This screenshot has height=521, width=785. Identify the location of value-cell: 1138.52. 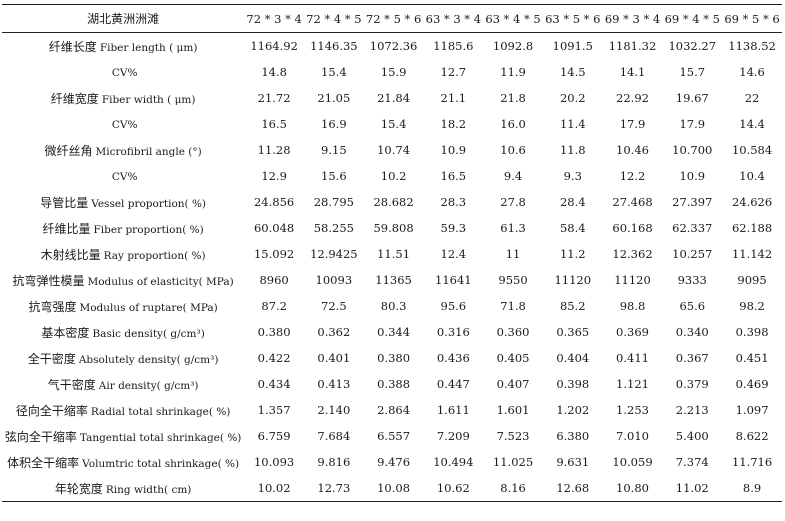
(752, 46).